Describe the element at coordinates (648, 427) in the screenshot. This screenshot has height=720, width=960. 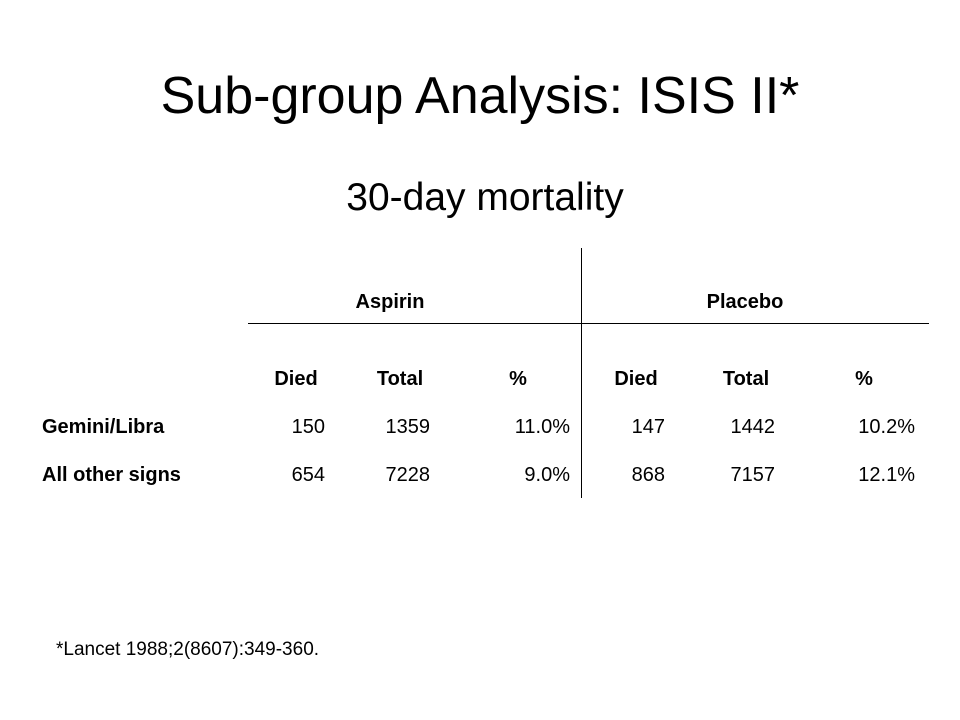
I see `table-cell: 147` at that location.